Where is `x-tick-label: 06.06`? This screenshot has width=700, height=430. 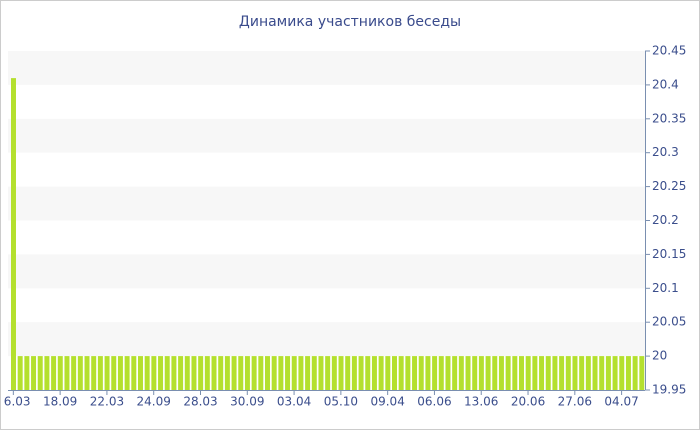 x-tick-label: 06.06 is located at coordinates (434, 402).